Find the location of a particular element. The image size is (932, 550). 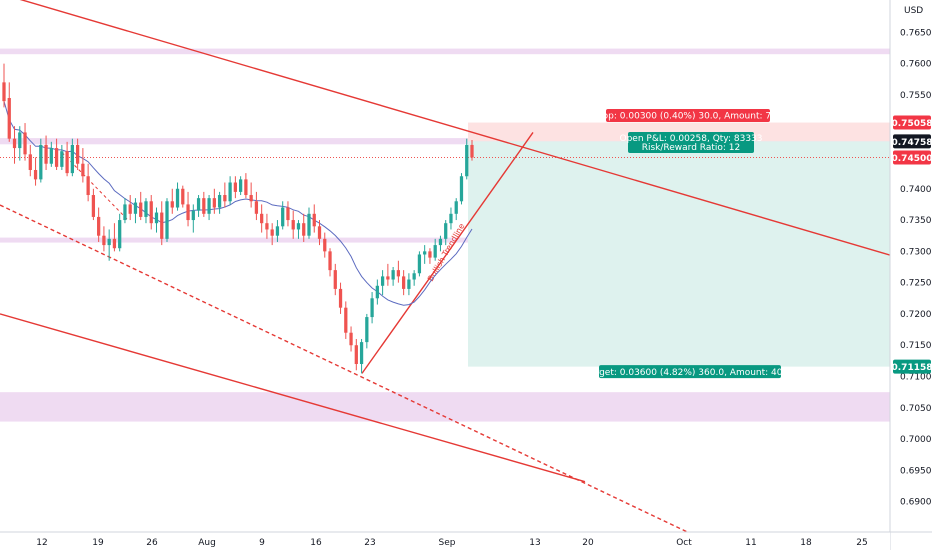

bullish-trendline is located at coordinates (447, 253).